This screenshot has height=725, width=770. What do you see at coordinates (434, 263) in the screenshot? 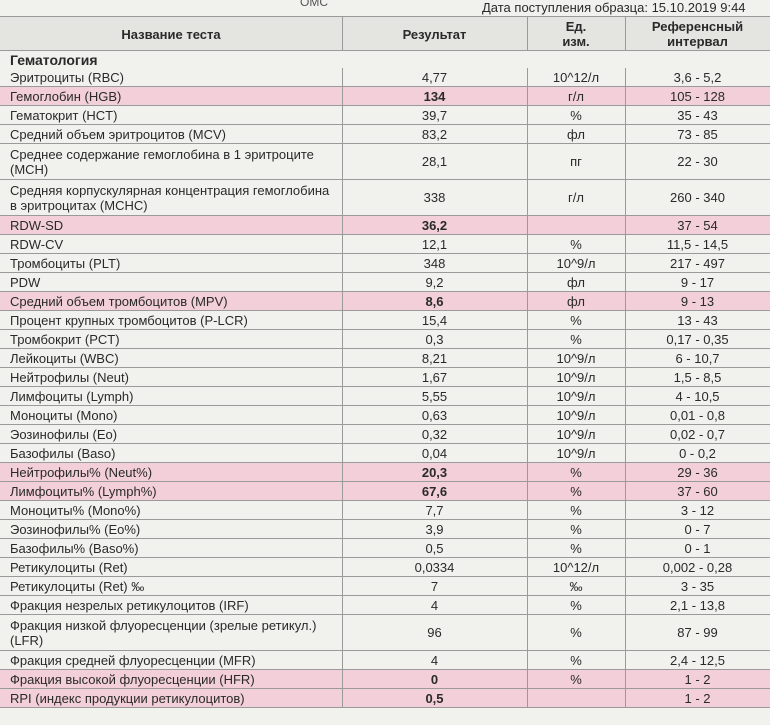
I see `result: 348` at bounding box center [434, 263].